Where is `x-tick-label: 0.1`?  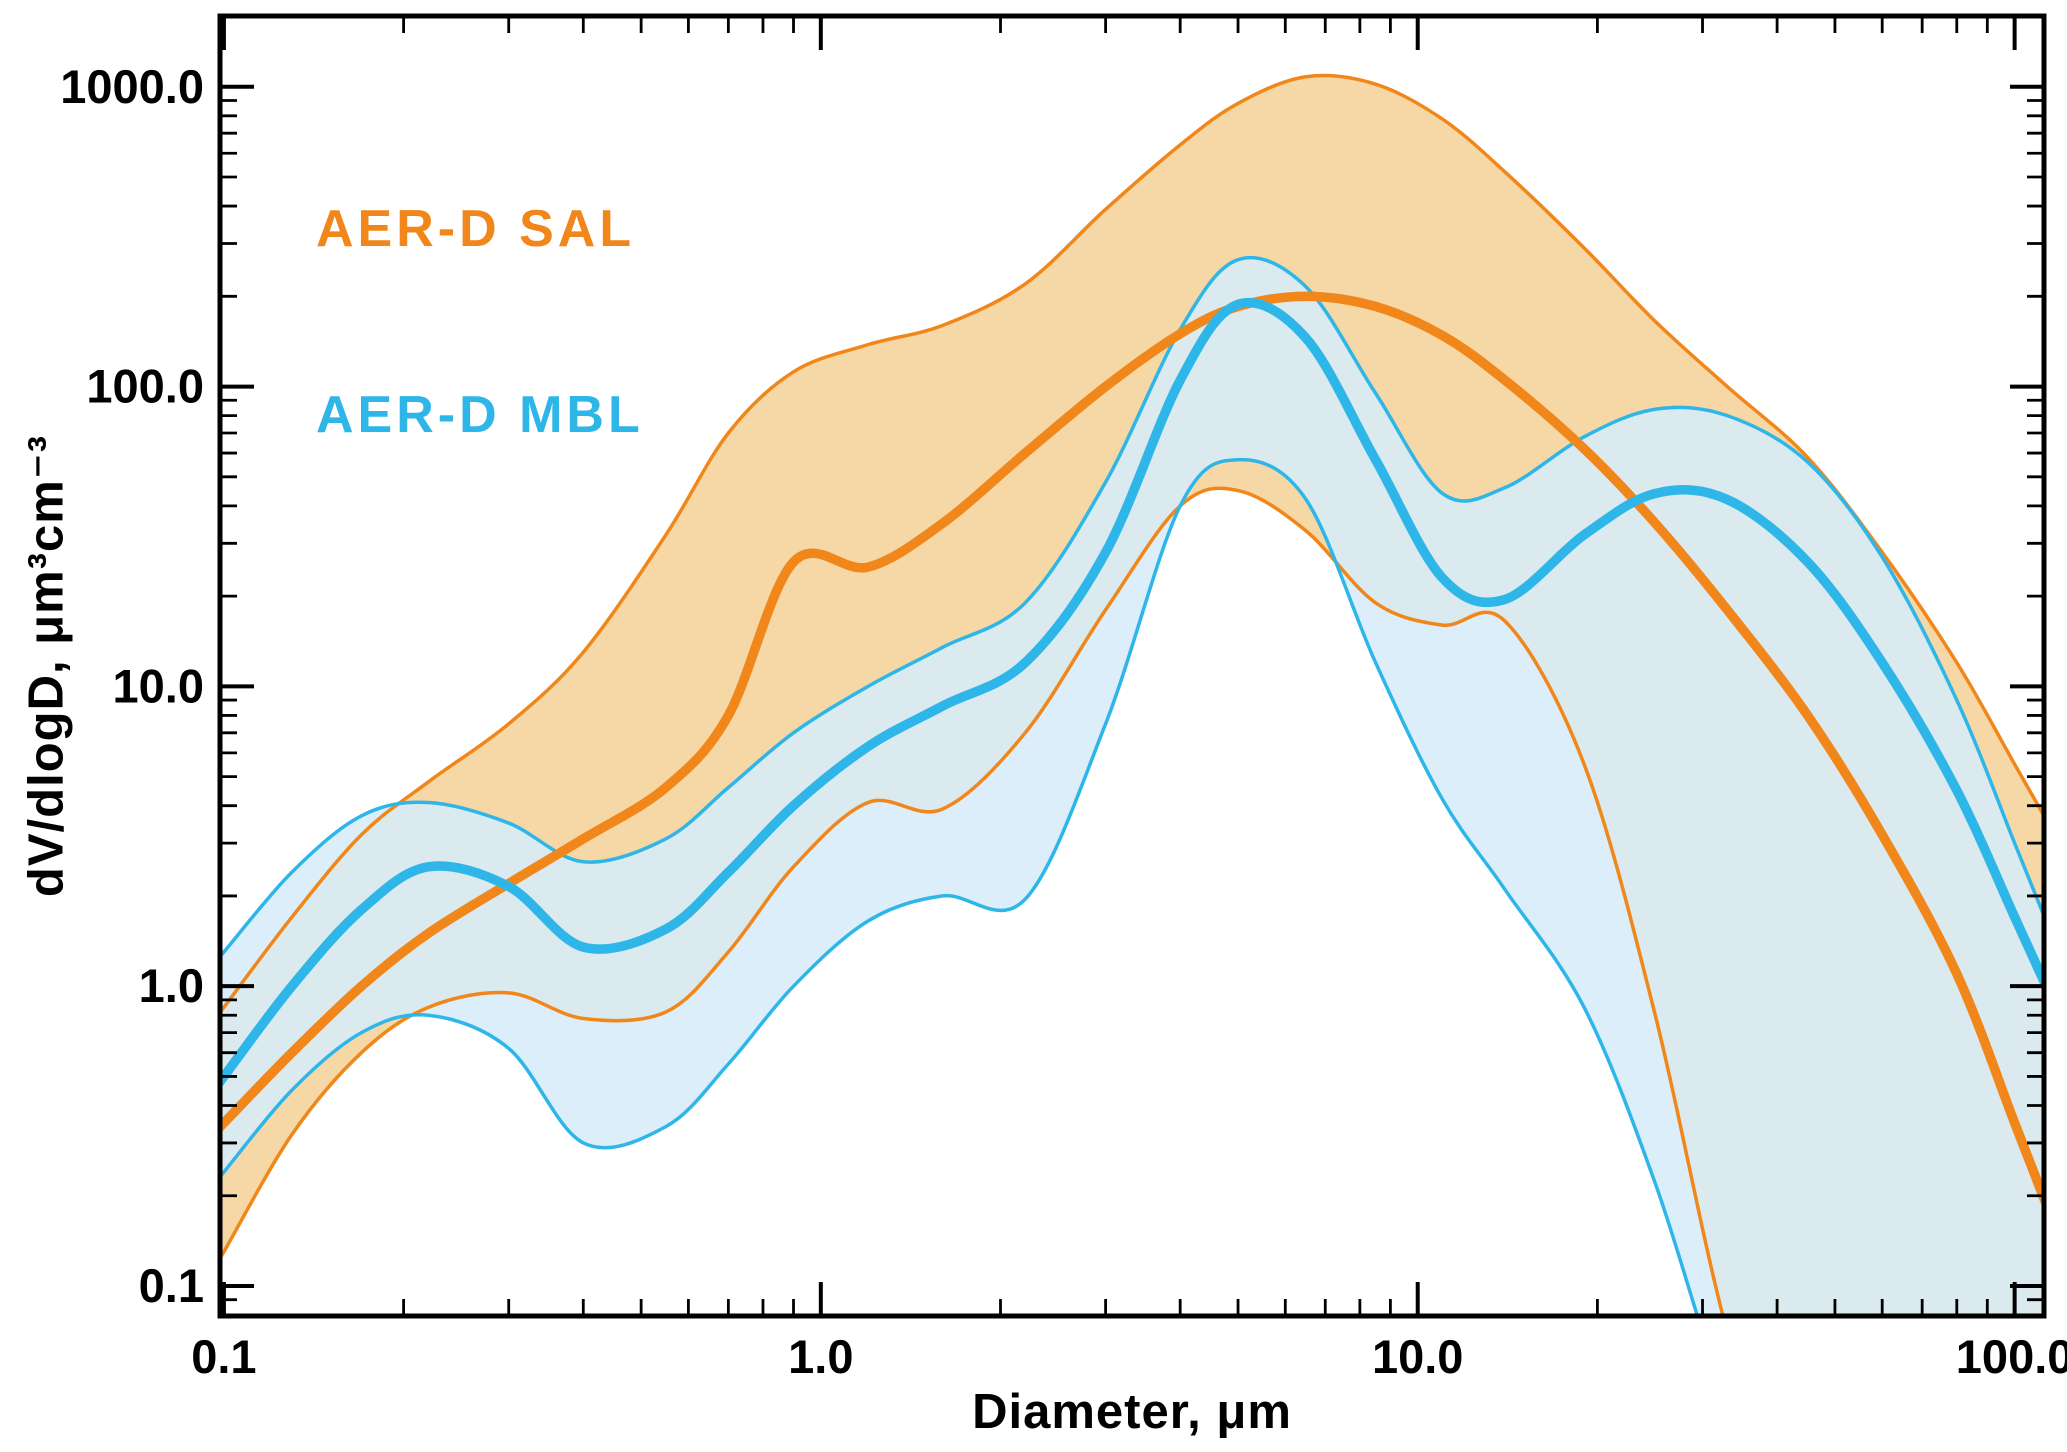
x-tick-label: 0.1 is located at coordinates (223, 1356).